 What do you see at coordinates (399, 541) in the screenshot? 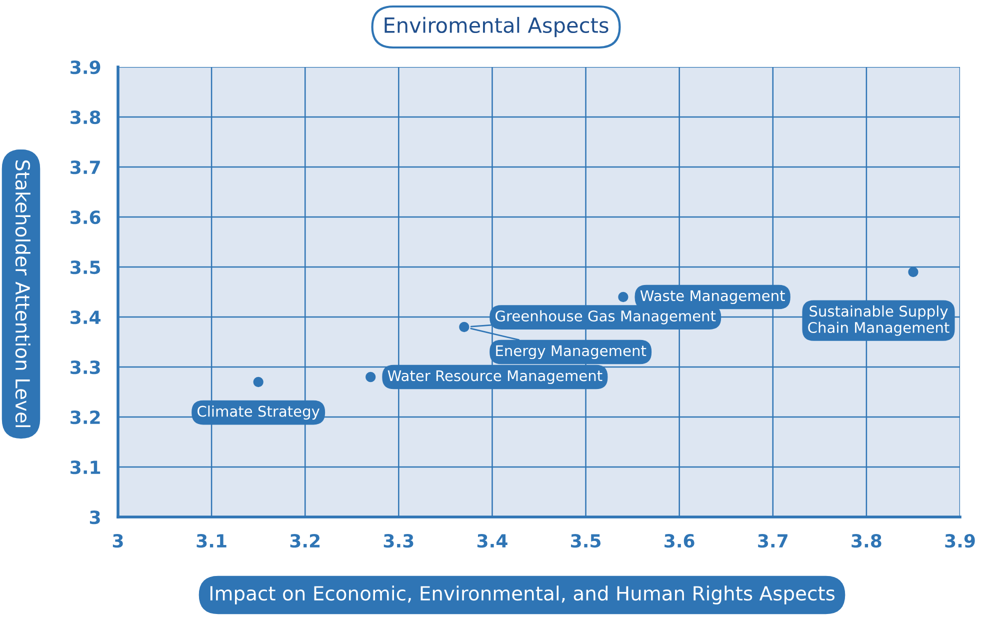
I see `x-tick-label: 3.3` at bounding box center [399, 541].